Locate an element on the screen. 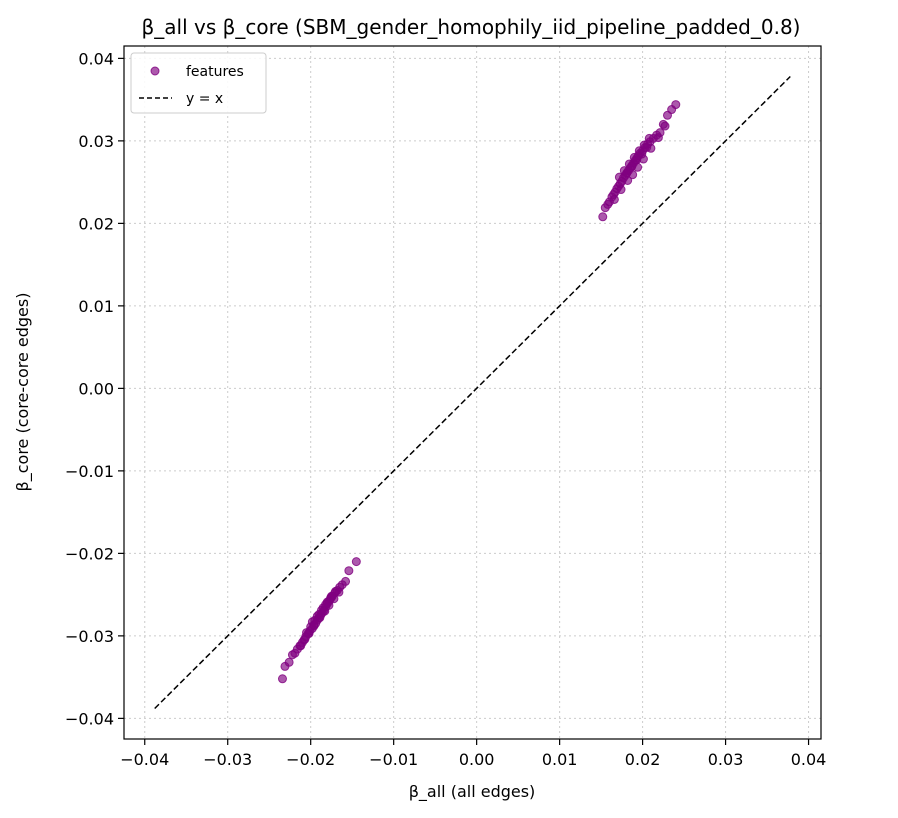 Image resolution: width=898 pixels, height=818 pixels. x-axis-label: β_all (all edges) is located at coordinates (472, 792).